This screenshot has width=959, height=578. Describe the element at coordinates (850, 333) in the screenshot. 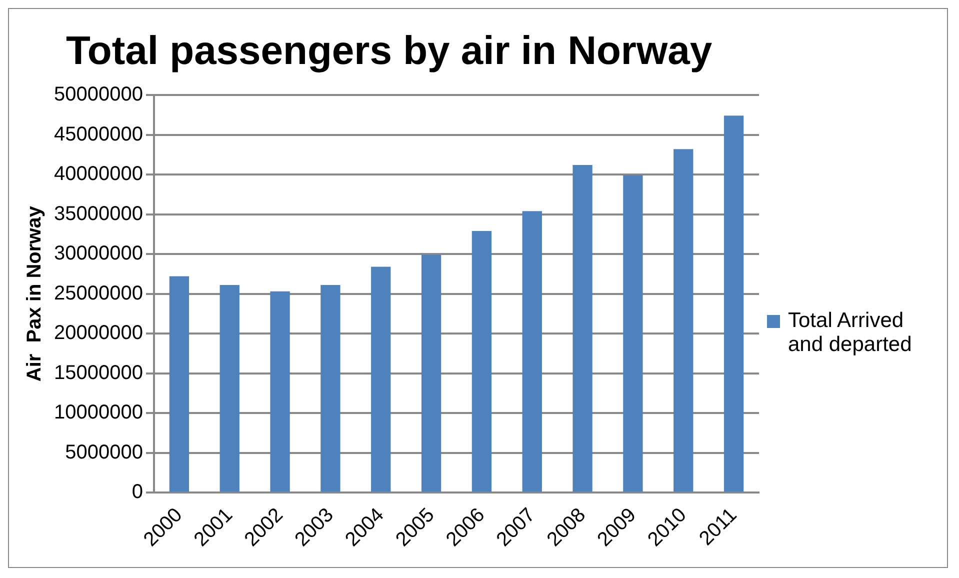

I see `legend-label: Total Arrived and departed` at that location.